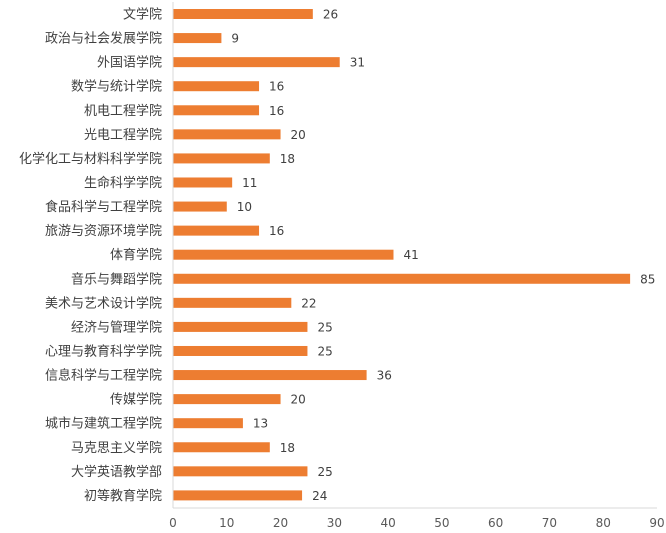 Image resolution: width=666 pixels, height=533 pixels. I want to click on category-label: 音乐与舞蹈学院, so click(116, 279).